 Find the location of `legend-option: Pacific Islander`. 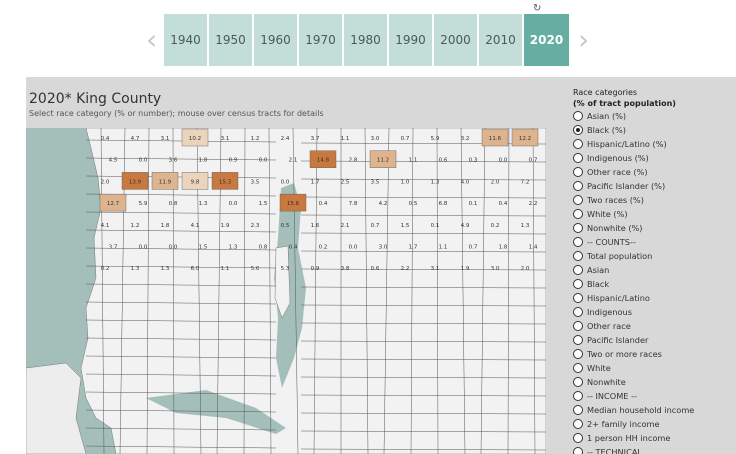

legend-option: Pacific Islander is located at coordinates (653, 340).